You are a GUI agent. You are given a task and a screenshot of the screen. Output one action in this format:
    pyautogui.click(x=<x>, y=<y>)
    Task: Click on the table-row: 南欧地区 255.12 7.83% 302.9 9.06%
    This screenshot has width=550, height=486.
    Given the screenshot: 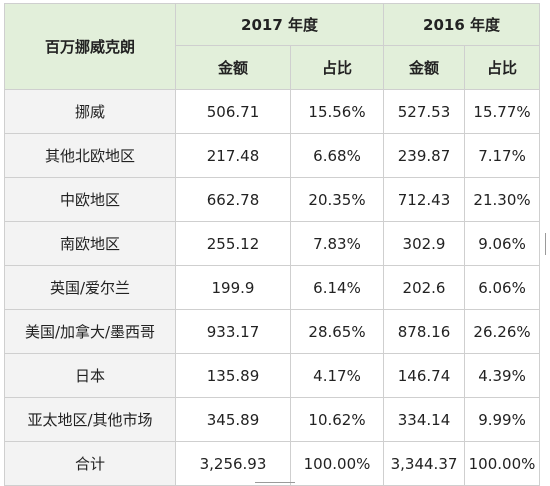 What is the action you would take?
    pyautogui.click(x=272, y=243)
    